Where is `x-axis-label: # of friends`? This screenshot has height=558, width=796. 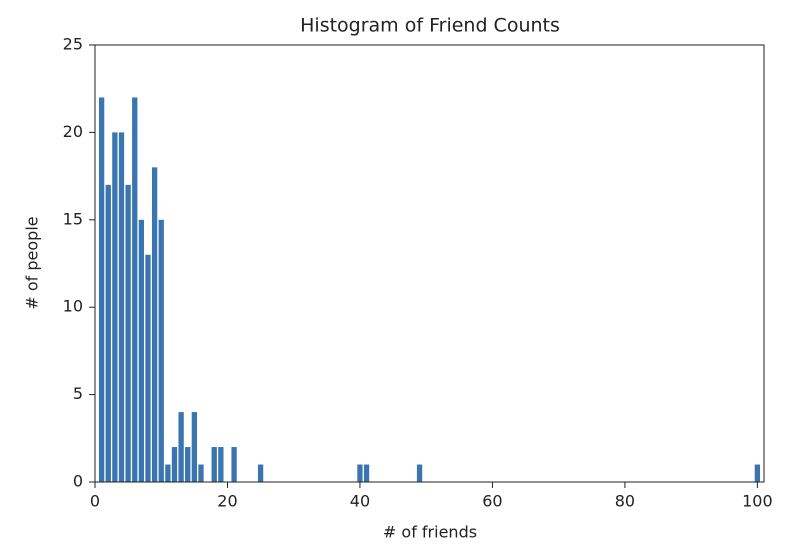 x-axis-label: # of friends is located at coordinates (430, 532).